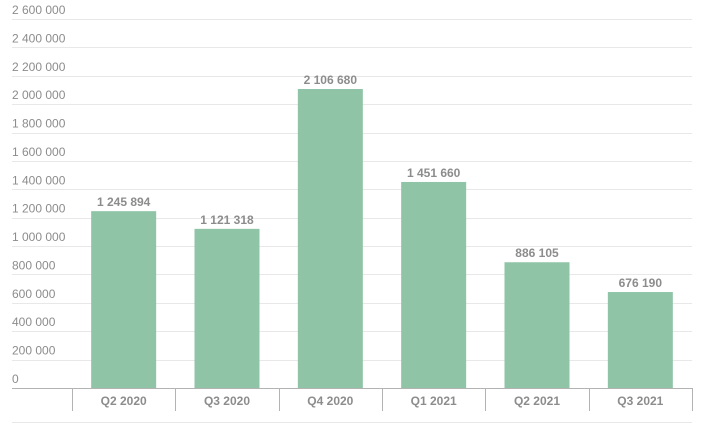 The height and width of the screenshot is (448, 708). What do you see at coordinates (39, 38) in the screenshot?
I see `y-tick-label: 2 400 000` at bounding box center [39, 38].